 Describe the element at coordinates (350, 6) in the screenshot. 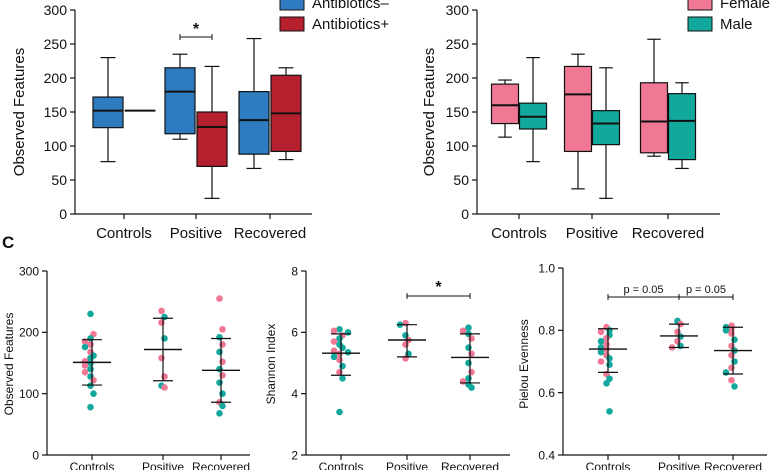

I see `chart1-legend-label: Antibiotics–` at that location.